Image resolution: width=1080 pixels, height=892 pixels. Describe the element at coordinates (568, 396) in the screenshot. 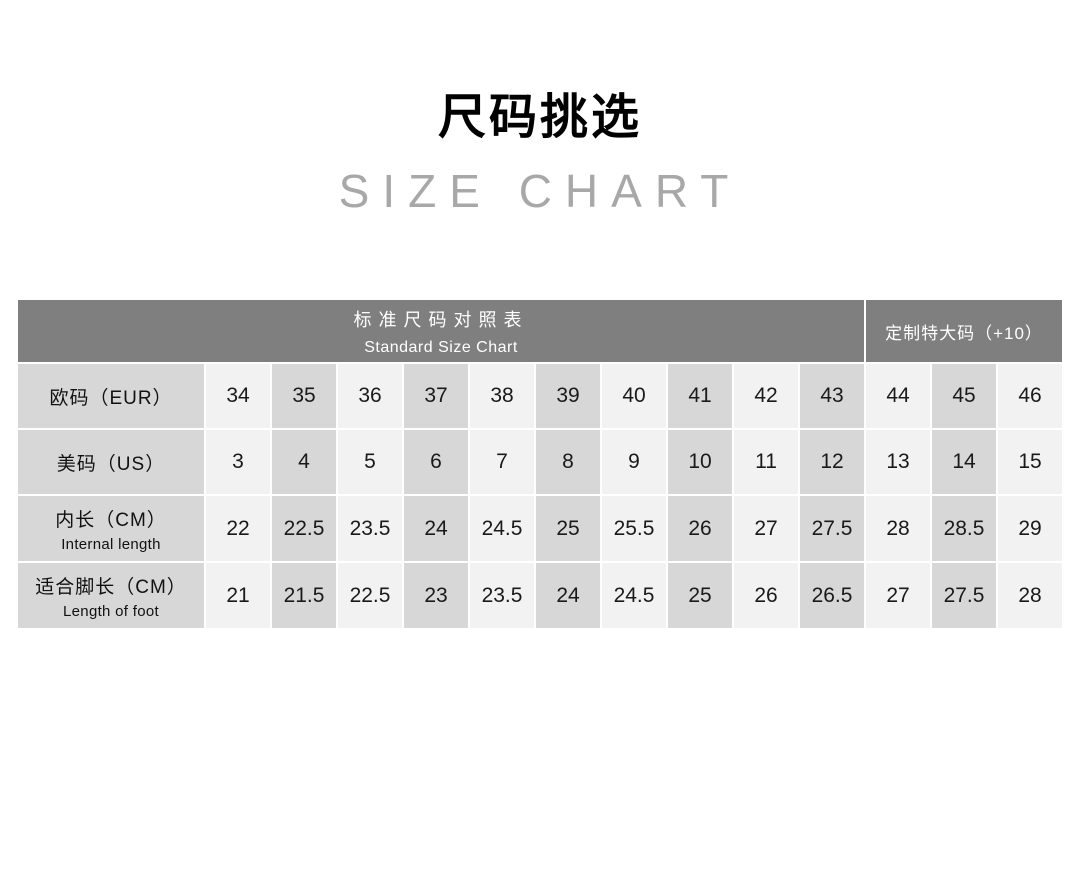

I see `size-cell: 39` at that location.